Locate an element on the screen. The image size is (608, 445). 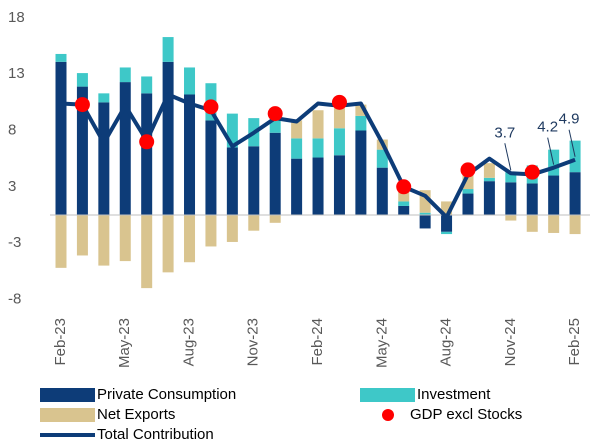
legend-label: Private Consumption is located at coordinates (166, 394).